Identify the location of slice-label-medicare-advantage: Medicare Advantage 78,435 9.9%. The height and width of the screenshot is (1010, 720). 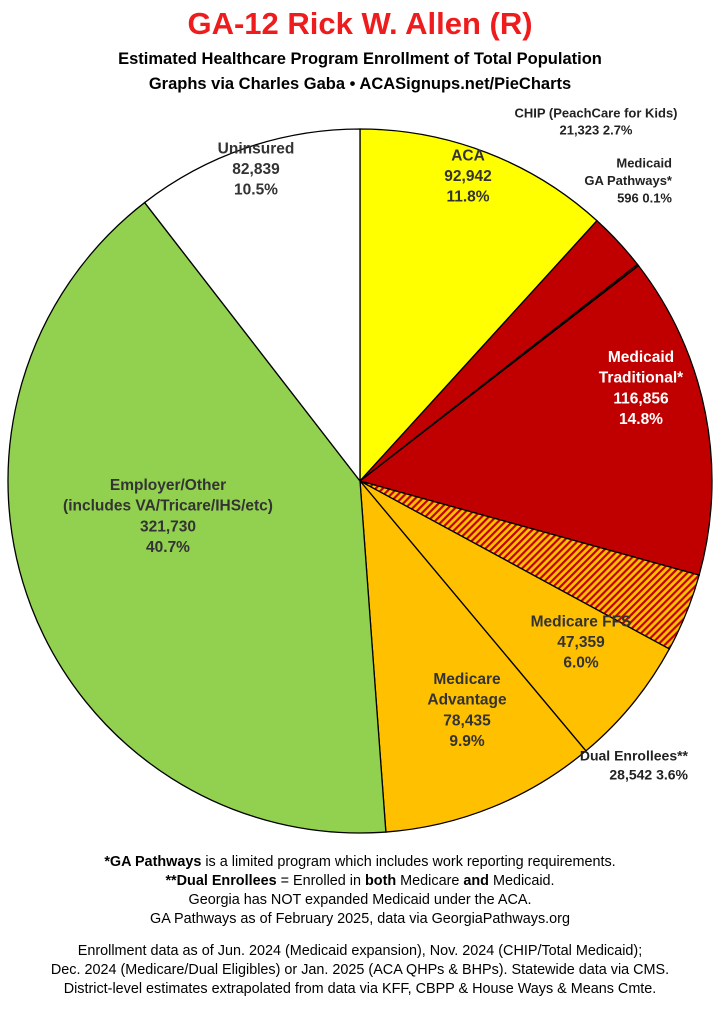
(467, 710).